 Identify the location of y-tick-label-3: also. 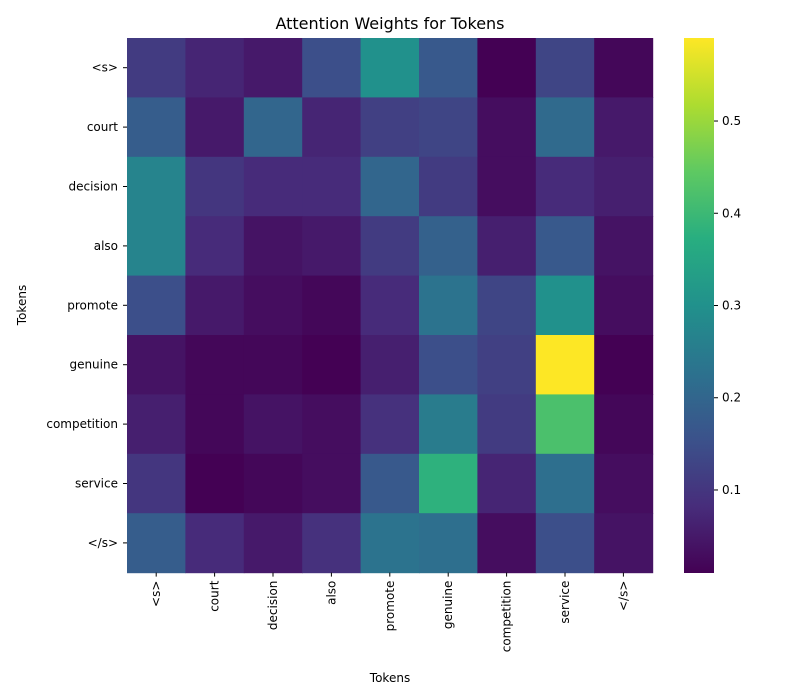
(106, 246).